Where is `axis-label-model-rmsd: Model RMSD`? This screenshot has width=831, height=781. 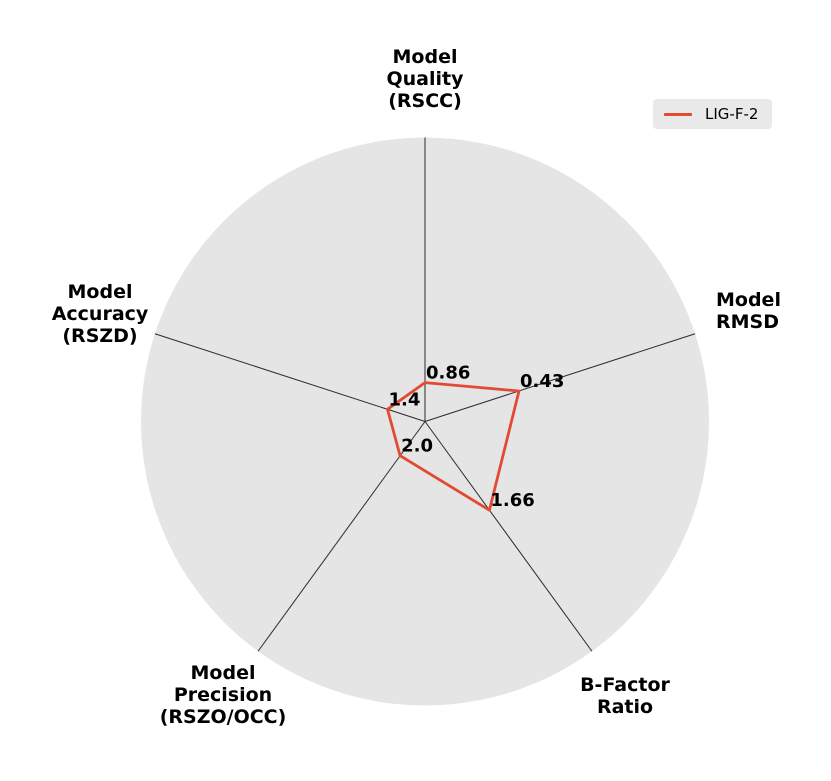 axis-label-model-rmsd: Model RMSD is located at coordinates (748, 311).